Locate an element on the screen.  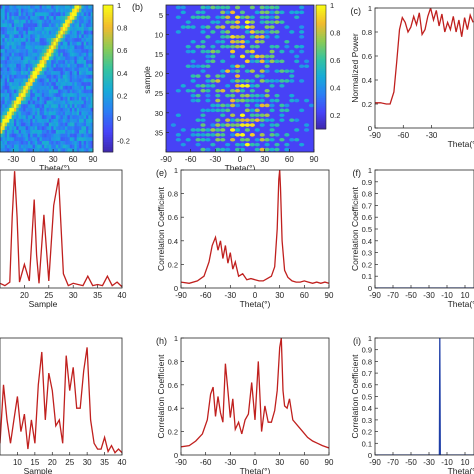
y-tick-label: 0.6 is located at coordinates (173, 385).